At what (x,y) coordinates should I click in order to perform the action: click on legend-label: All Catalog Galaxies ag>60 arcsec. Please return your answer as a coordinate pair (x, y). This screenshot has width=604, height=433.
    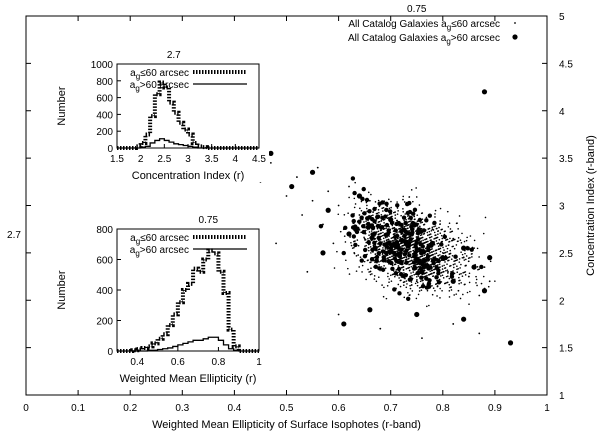
    Looking at the image, I should click on (424, 39).